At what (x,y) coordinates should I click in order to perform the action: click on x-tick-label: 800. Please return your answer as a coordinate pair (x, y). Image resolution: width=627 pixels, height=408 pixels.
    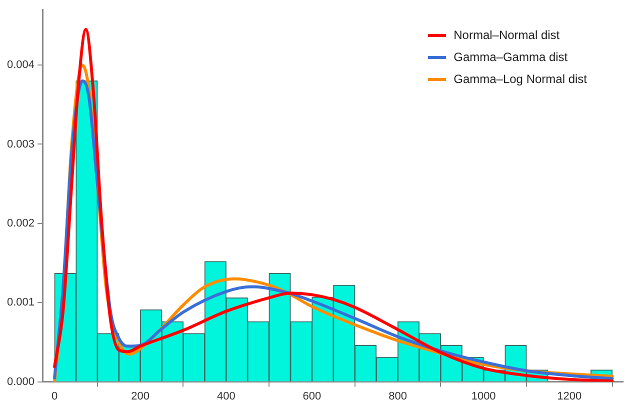
    Looking at the image, I should click on (397, 396).